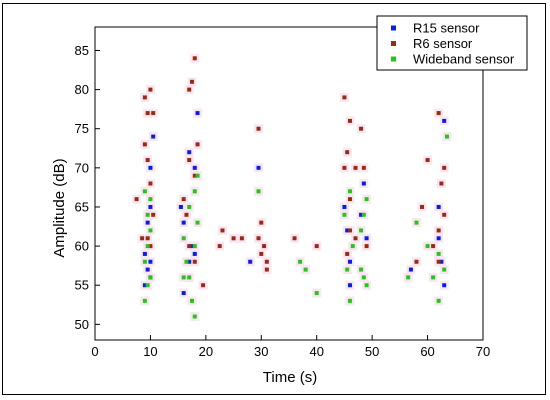 This screenshot has height=400, width=550. Describe the element at coordinates (393, 59) in the screenshot. I see `legend-marker` at that location.